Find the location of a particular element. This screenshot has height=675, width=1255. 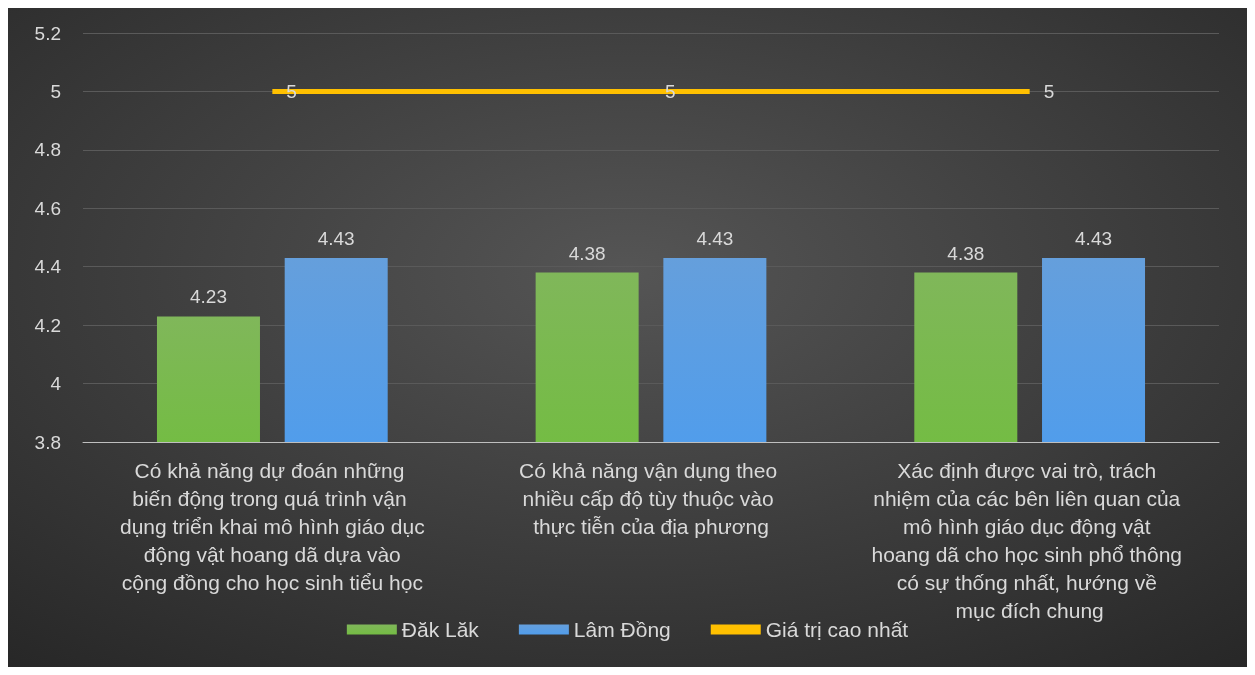

y-tick-label: 5 is located at coordinates (55, 91).